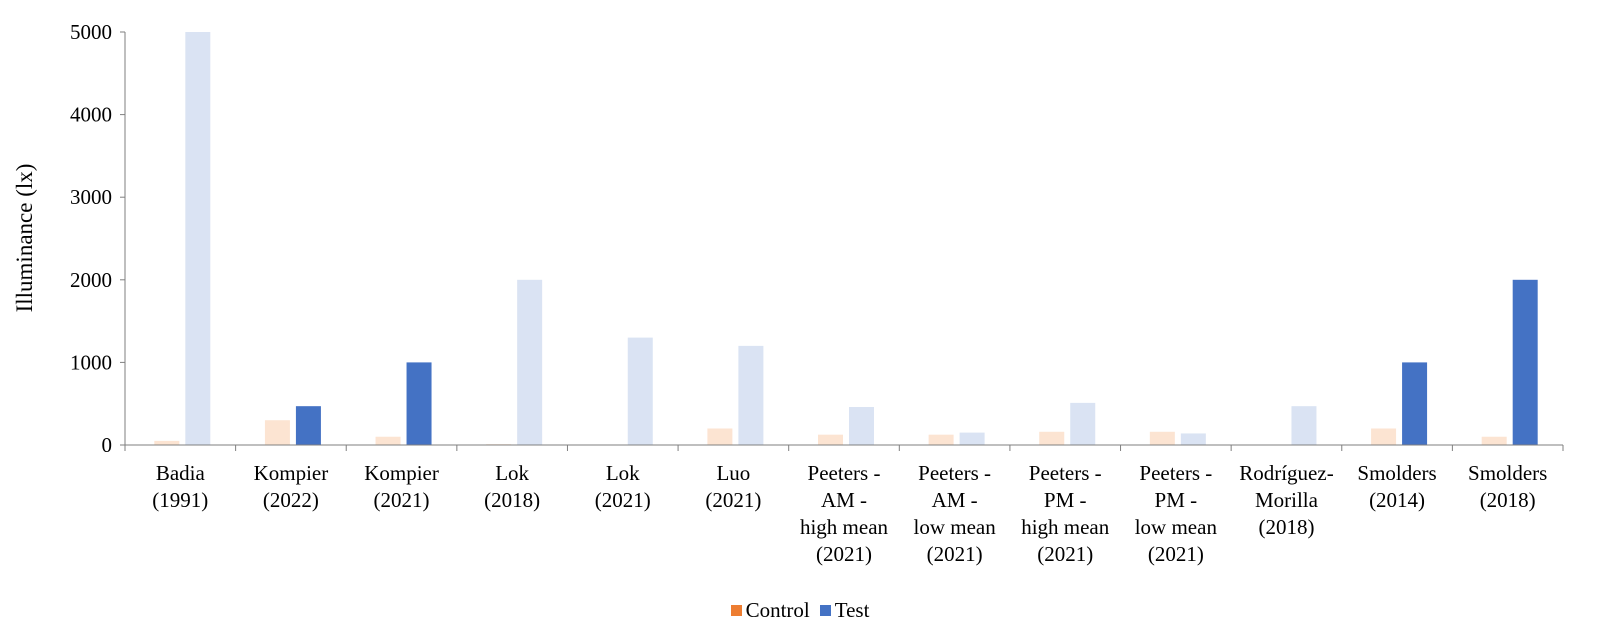 Image resolution: width=1600 pixels, height=637 pixels. What do you see at coordinates (291, 486) in the screenshot?
I see `x-tick-label-1: Kompier (2022)` at bounding box center [291, 486].